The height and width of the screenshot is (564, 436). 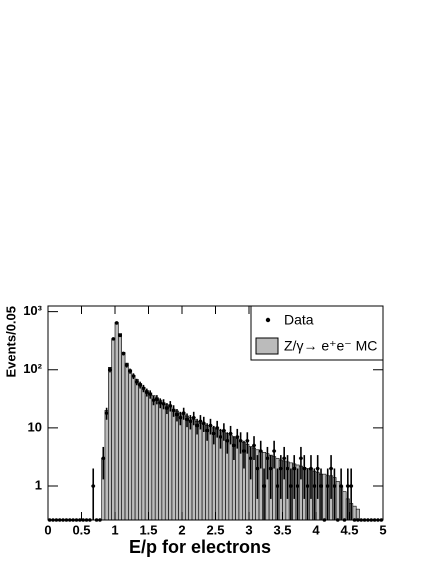 What do you see at coordinates (114, 529) in the screenshot?
I see `x-tick-label: 1` at bounding box center [114, 529].